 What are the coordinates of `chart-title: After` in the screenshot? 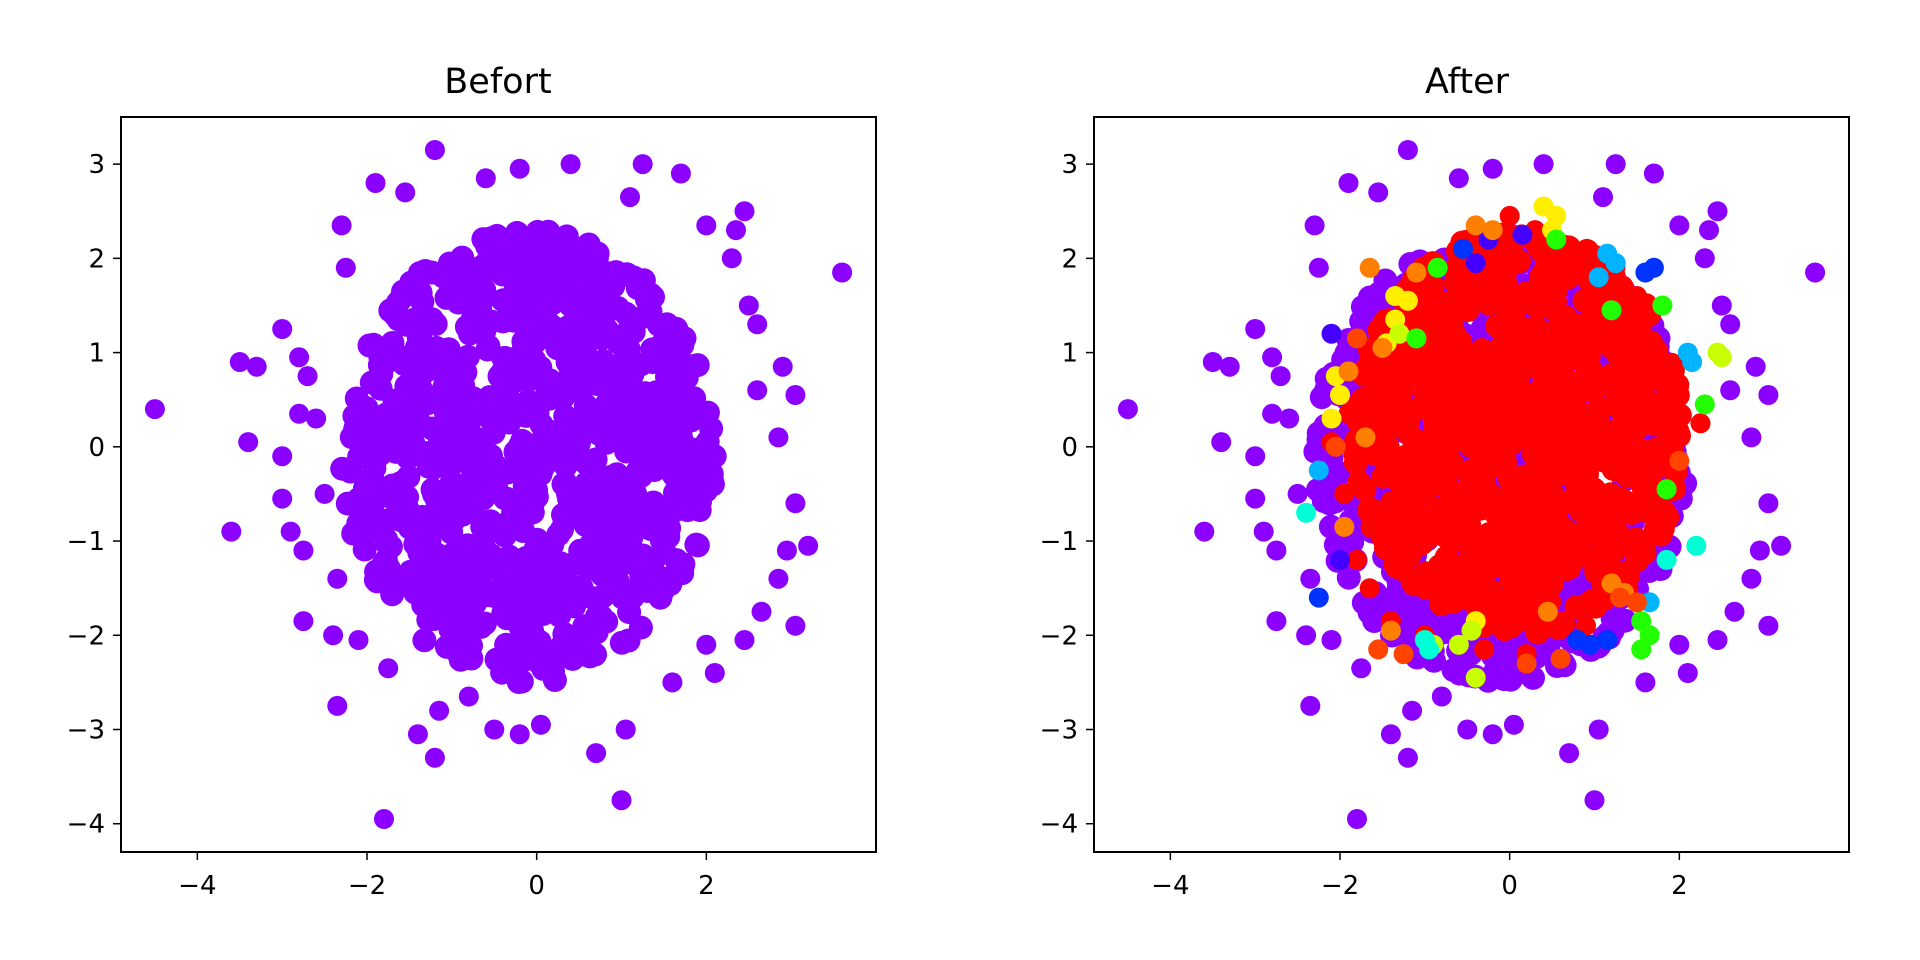 It's located at (1467, 82).